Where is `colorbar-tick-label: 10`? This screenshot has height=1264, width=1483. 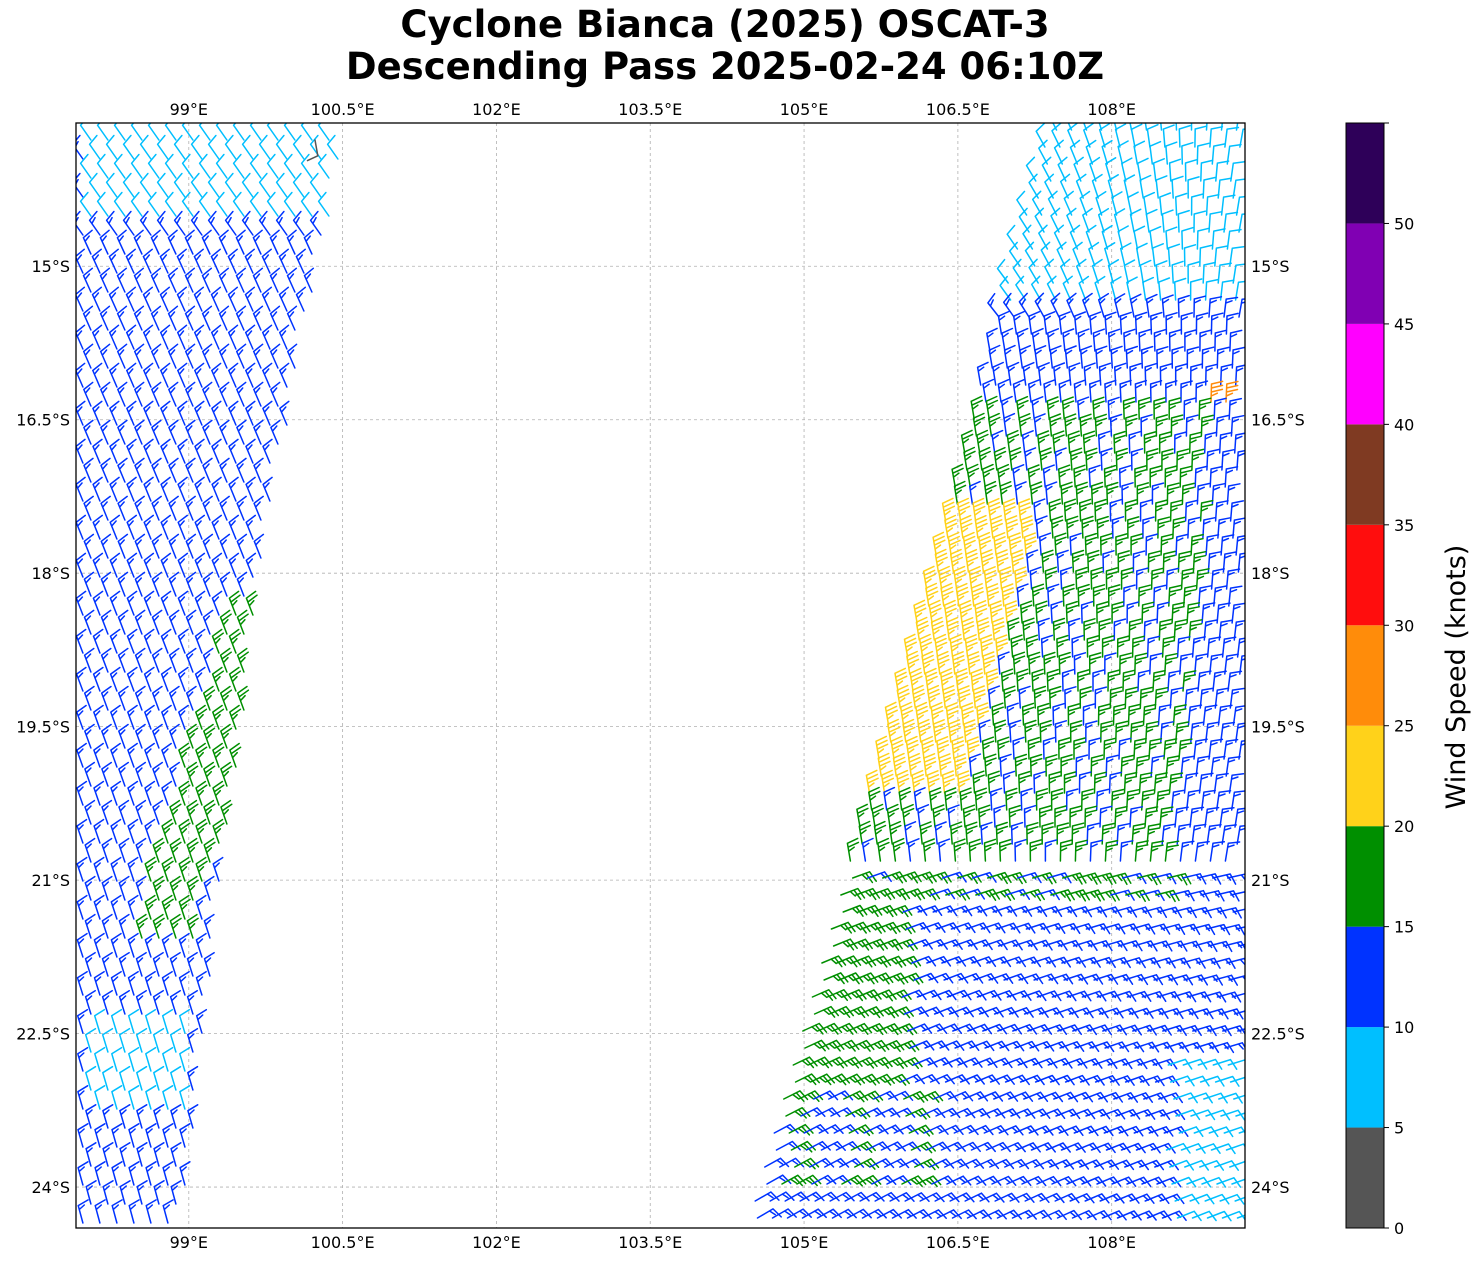
colorbar-tick-label: 10 is located at coordinates (1404, 1027).